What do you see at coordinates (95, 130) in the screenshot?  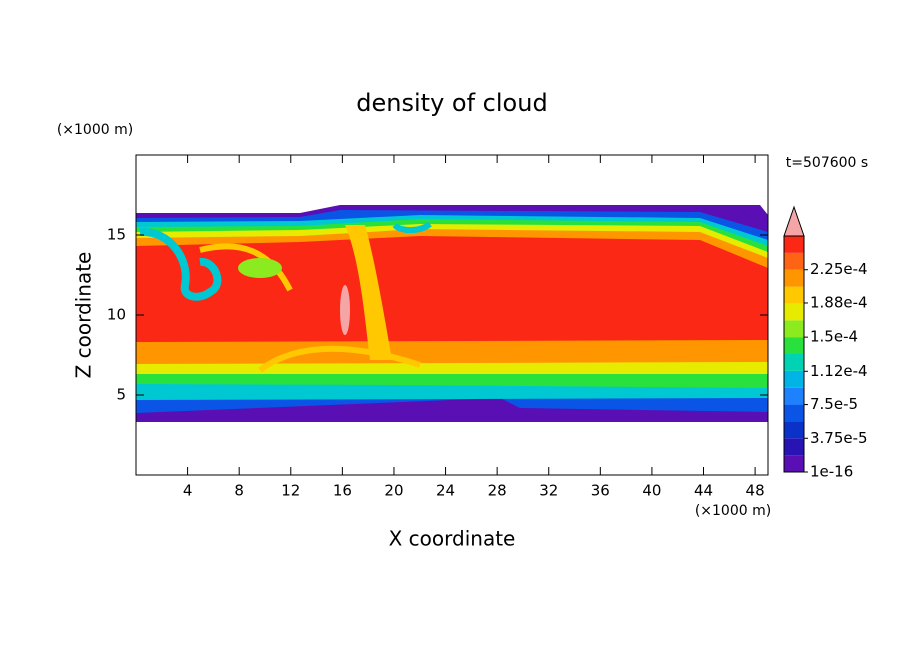 I see `y-unit: (×1000 m)` at bounding box center [95, 130].